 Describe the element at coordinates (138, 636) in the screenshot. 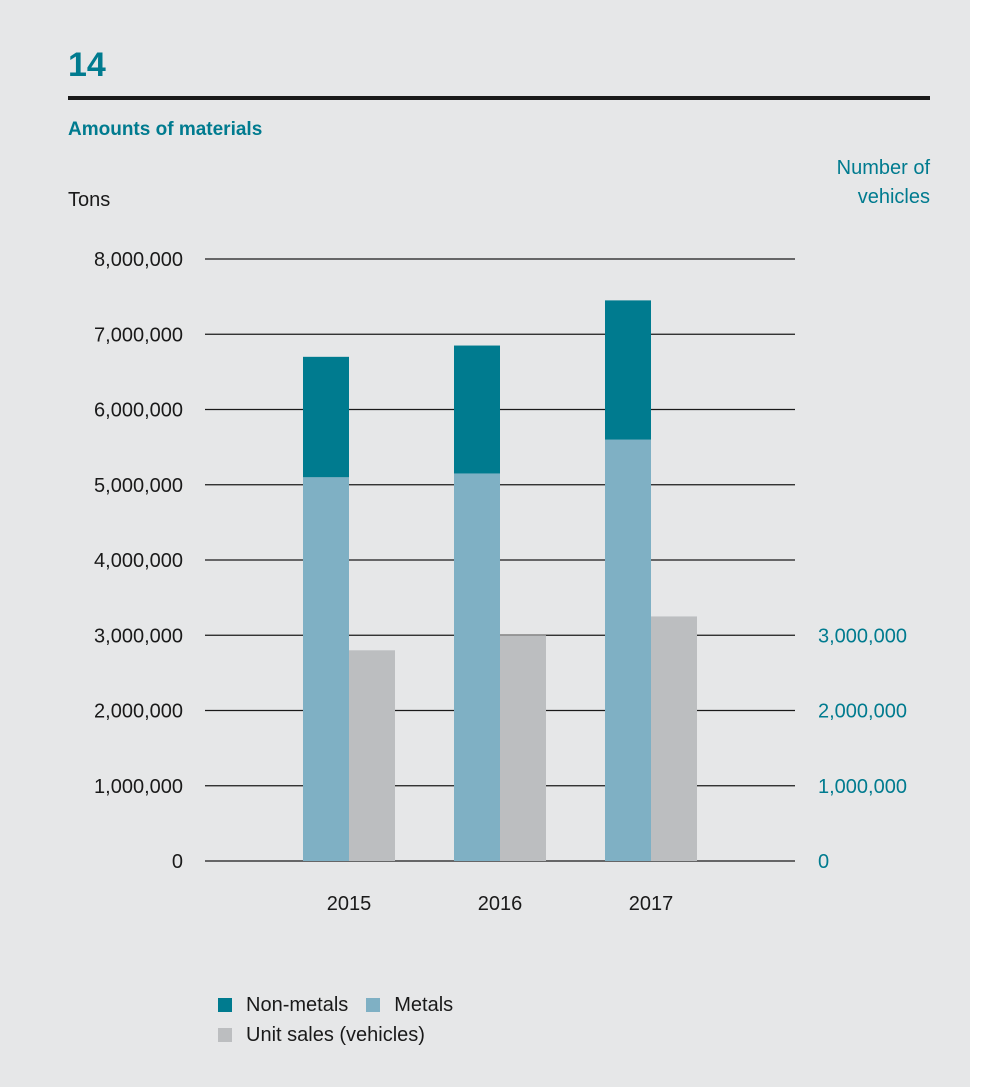

I see `y-tick-label: 3,000,000` at that location.